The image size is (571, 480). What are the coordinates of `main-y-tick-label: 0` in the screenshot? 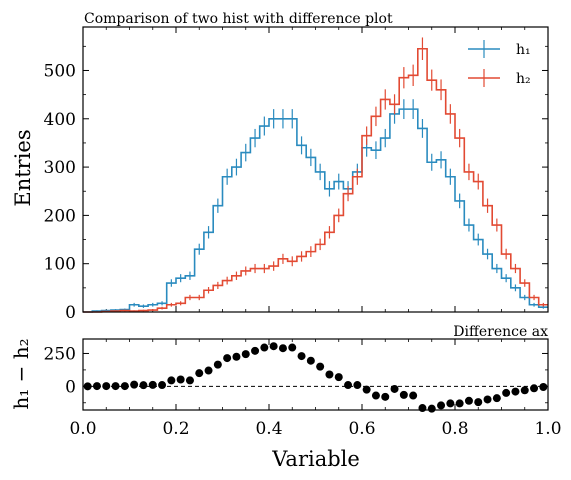 It's located at (70, 313).